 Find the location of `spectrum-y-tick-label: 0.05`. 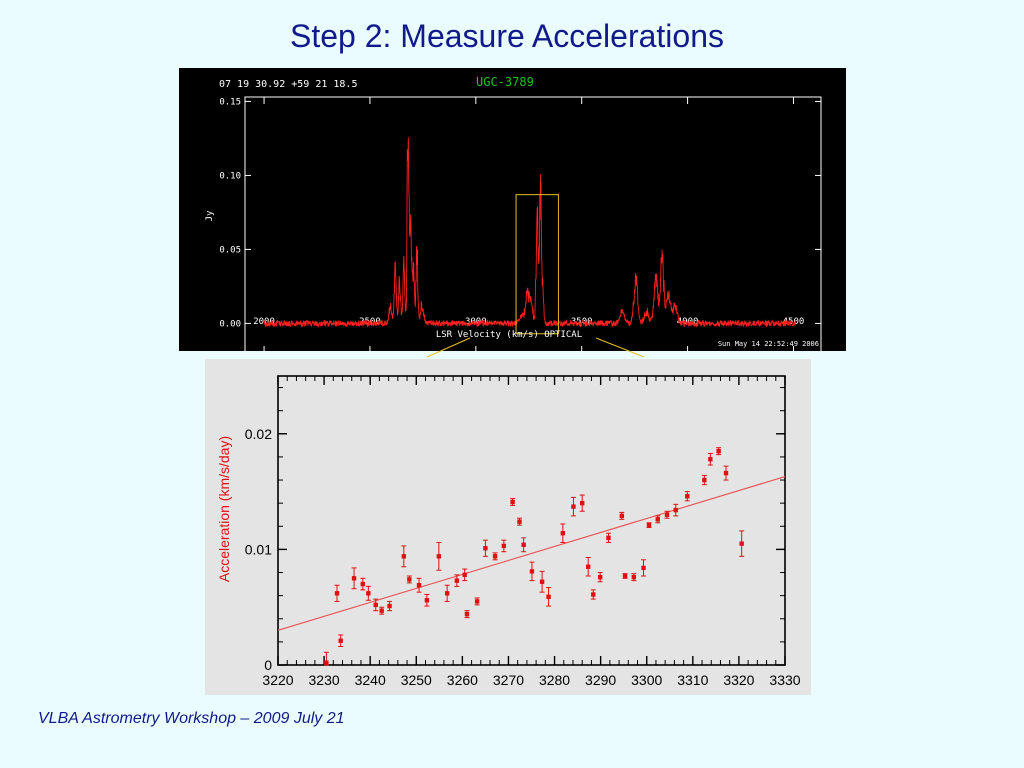

spectrum-y-tick-label: 0.05 is located at coordinates (230, 250).